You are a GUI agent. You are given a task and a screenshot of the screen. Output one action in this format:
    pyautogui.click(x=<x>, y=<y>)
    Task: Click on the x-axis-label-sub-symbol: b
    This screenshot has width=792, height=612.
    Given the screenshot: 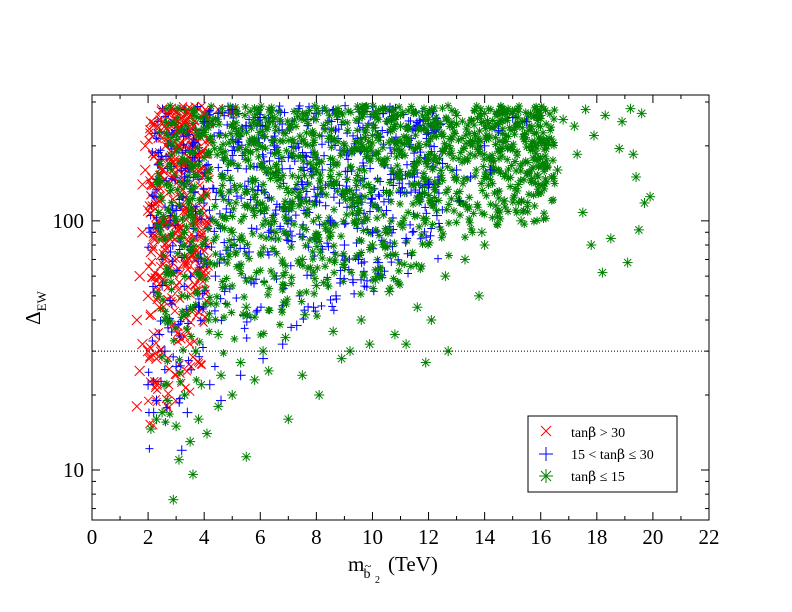 What is the action you would take?
    pyautogui.click(x=367, y=574)
    